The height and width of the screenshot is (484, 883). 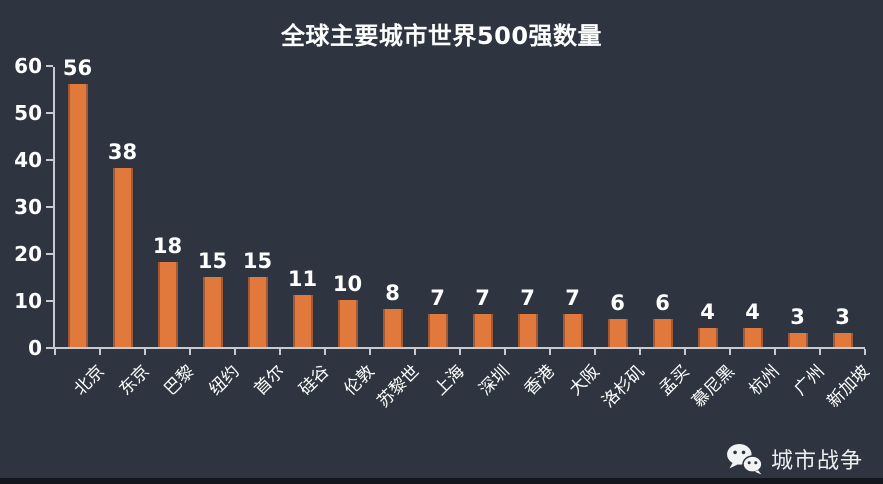 What do you see at coordinates (842, 339) in the screenshot?
I see `bar-新加坡` at bounding box center [842, 339].